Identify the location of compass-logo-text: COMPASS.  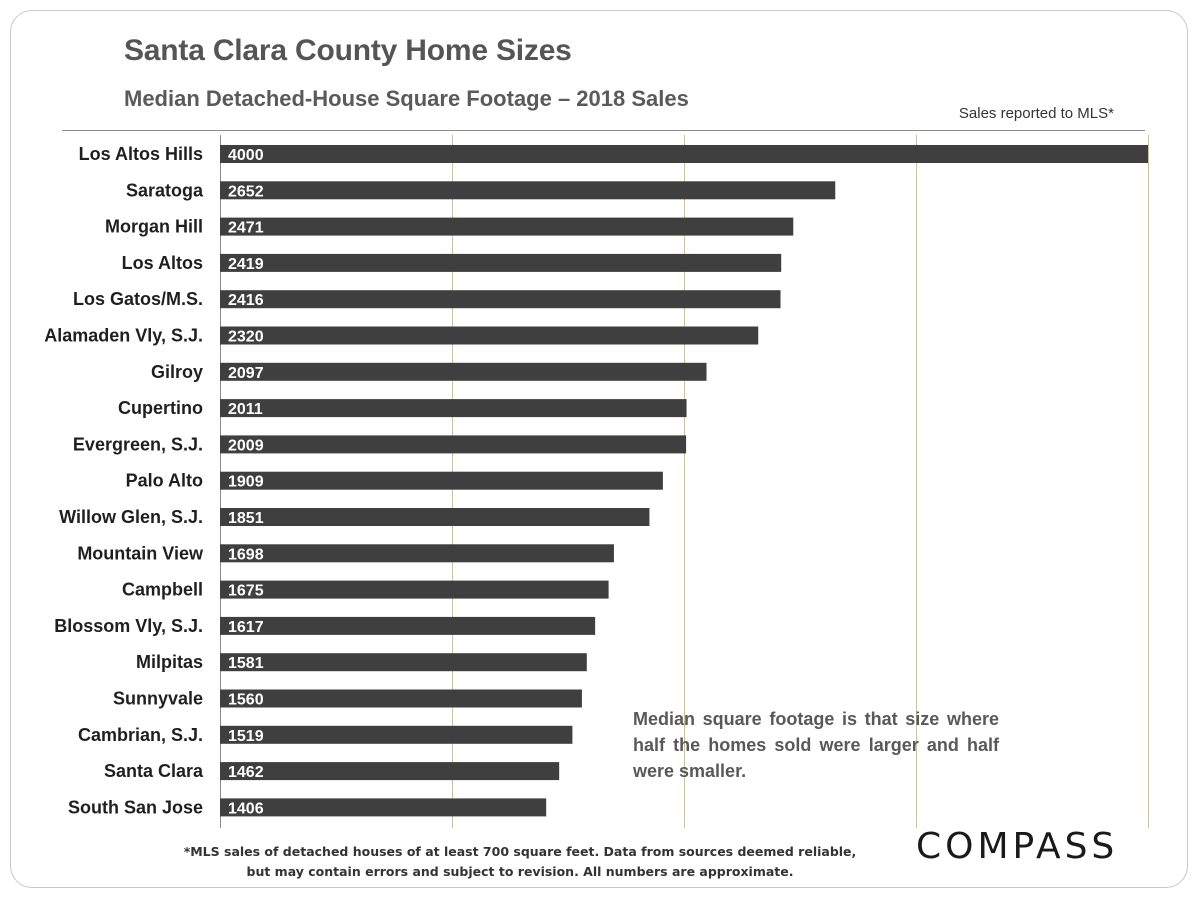
(1017, 846).